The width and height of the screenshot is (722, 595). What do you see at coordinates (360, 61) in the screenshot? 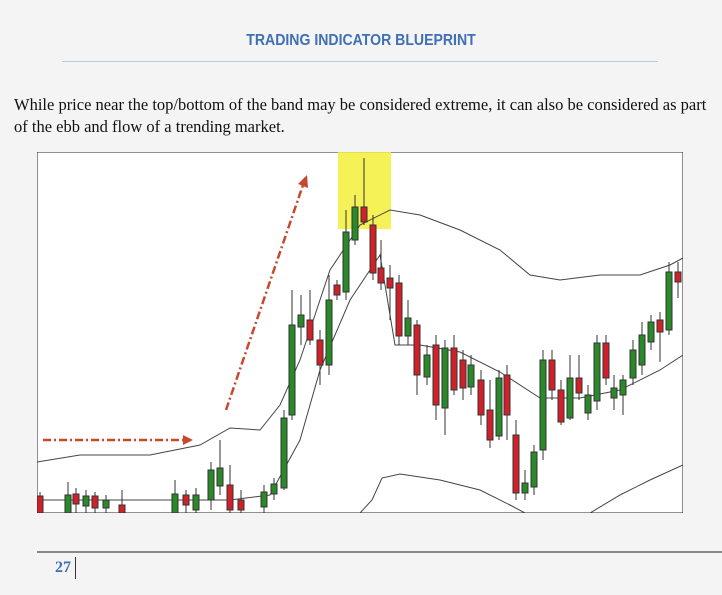
I see `header-rule` at bounding box center [360, 61].